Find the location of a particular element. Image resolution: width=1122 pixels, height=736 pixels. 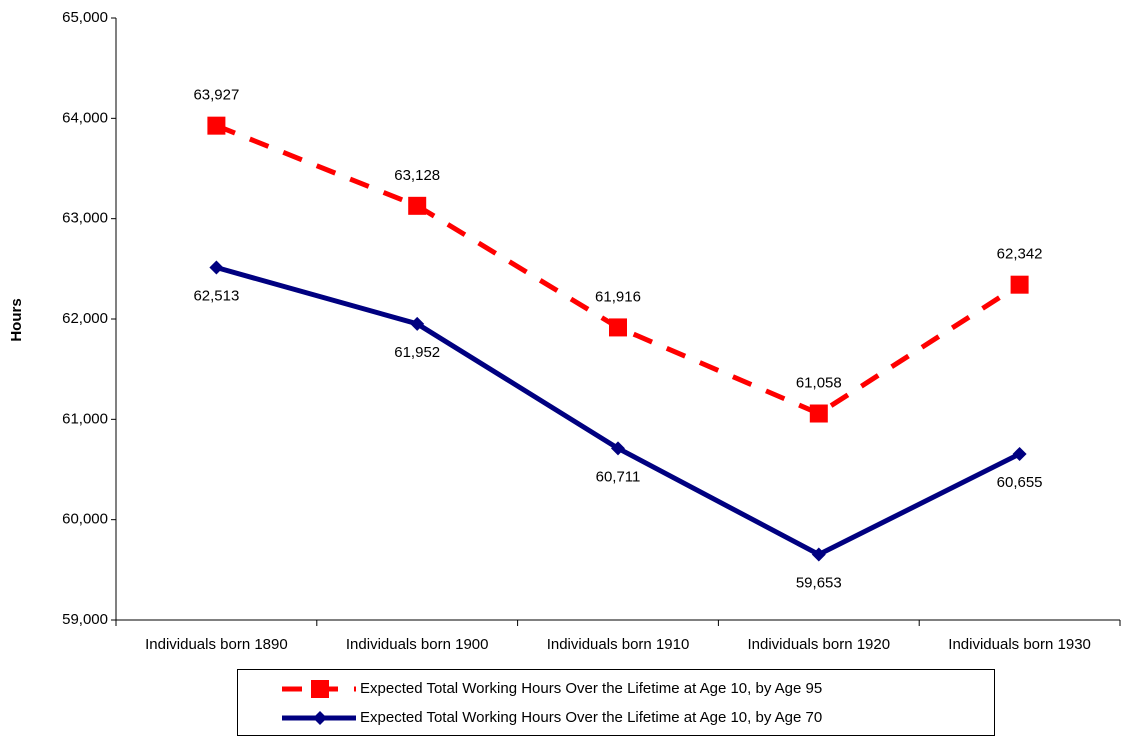

data-label: 61,058 is located at coordinates (819, 382).